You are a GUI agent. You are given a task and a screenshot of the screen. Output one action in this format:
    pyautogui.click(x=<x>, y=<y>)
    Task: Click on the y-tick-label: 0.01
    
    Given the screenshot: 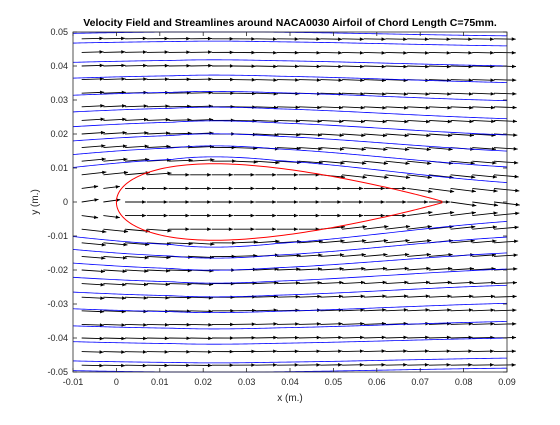 What is the action you would take?
    pyautogui.click(x=59, y=168)
    